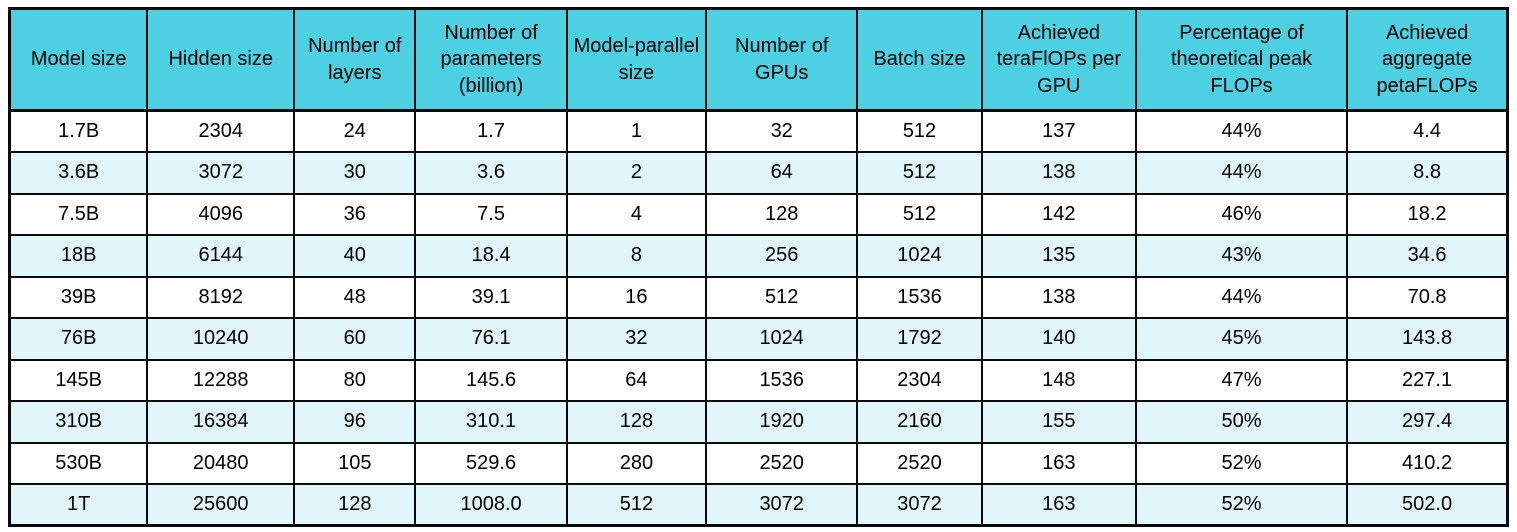  Describe the element at coordinates (221, 339) in the screenshot. I see `table-cell: 10240` at that location.